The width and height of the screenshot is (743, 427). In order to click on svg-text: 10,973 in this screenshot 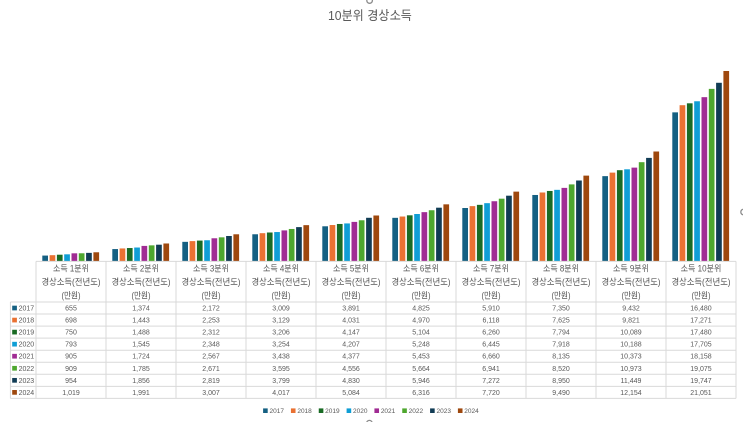, I will do `click(631, 369)`.